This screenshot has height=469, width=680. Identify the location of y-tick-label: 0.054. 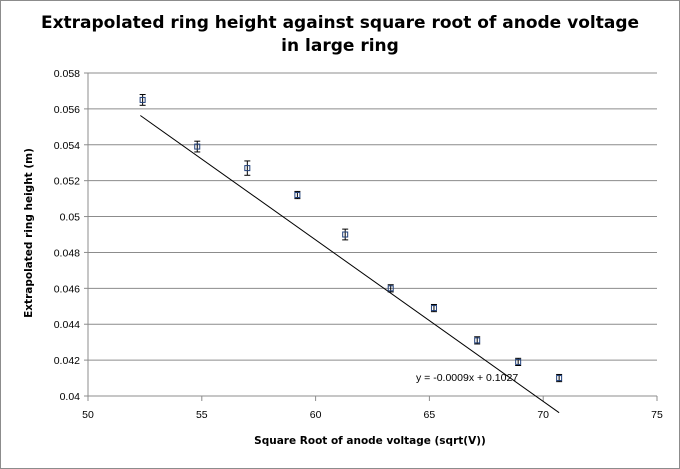
(67, 146).